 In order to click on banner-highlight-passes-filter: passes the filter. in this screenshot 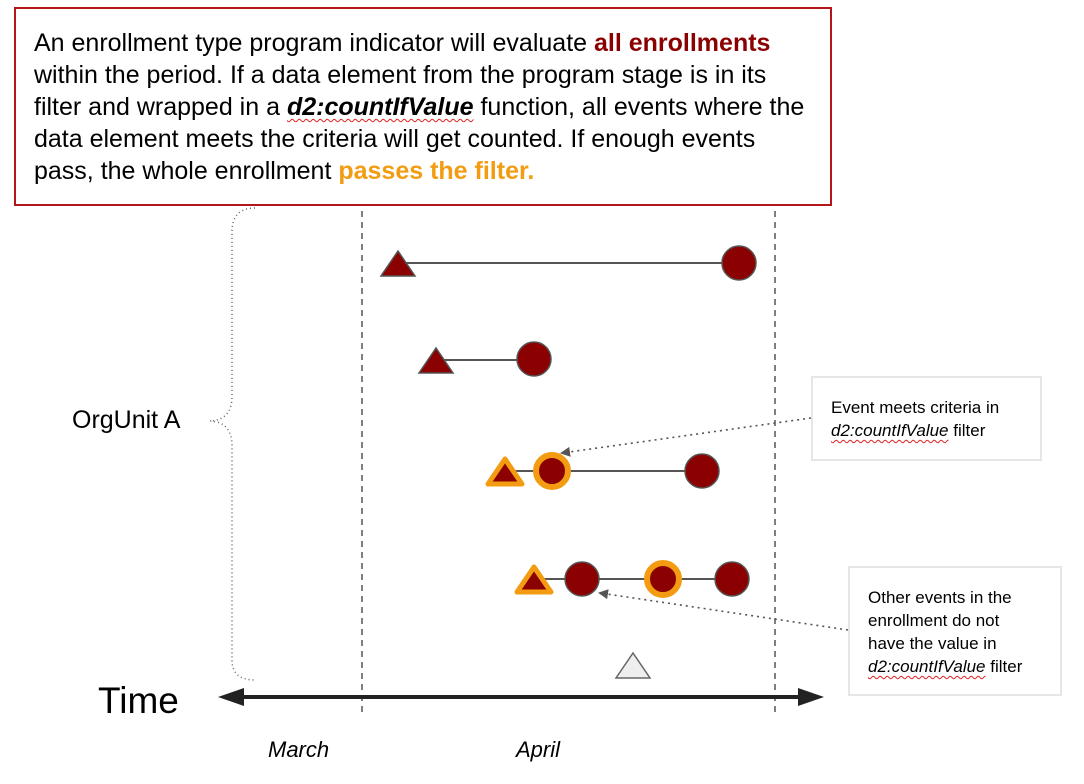, I will do `click(436, 171)`.